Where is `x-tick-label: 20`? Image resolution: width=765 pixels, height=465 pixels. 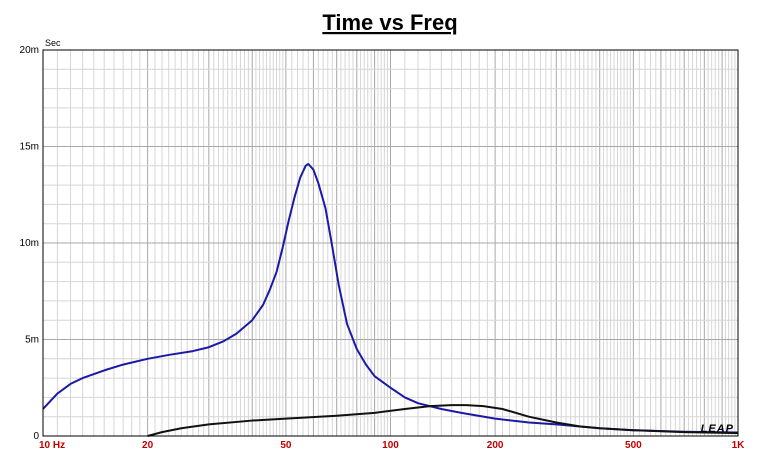
x-tick-label: 20 is located at coordinates (148, 445).